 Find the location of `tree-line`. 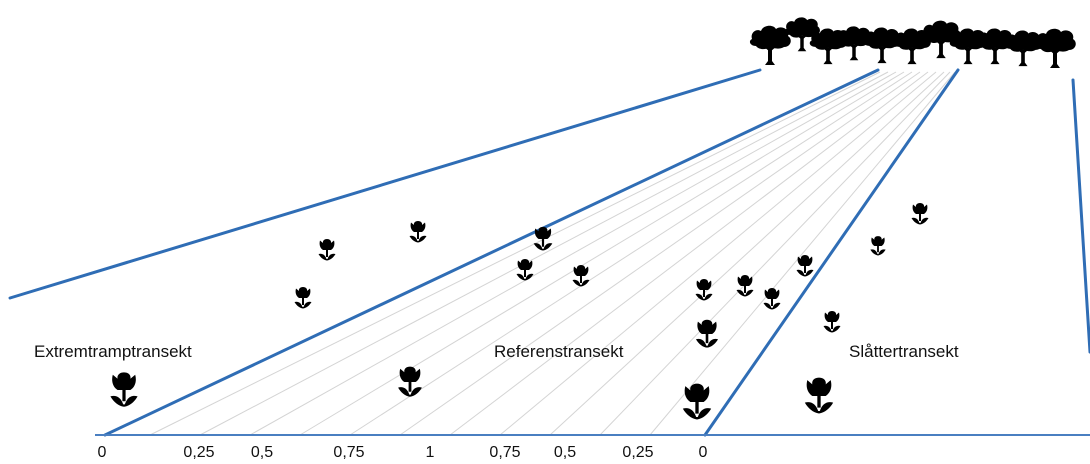

tree-line is located at coordinates (912, 43).